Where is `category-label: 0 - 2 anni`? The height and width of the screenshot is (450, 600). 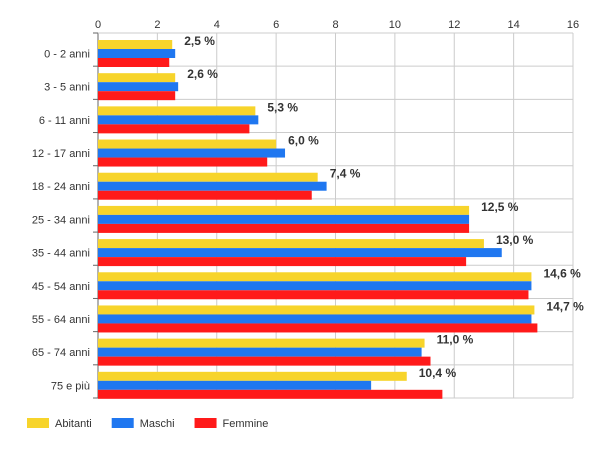 category-label: 0 - 2 anni is located at coordinates (67, 55).